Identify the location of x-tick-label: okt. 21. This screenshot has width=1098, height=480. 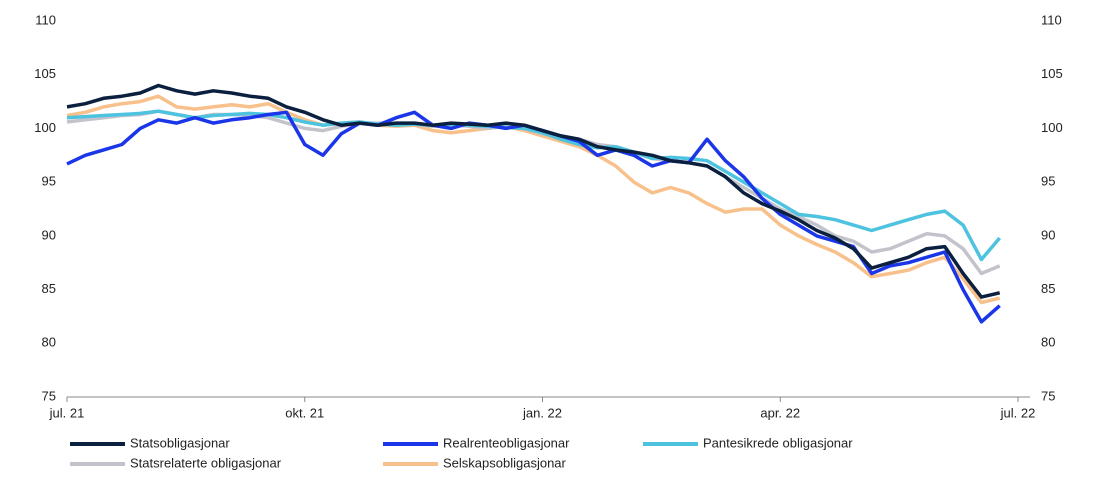
(304, 412).